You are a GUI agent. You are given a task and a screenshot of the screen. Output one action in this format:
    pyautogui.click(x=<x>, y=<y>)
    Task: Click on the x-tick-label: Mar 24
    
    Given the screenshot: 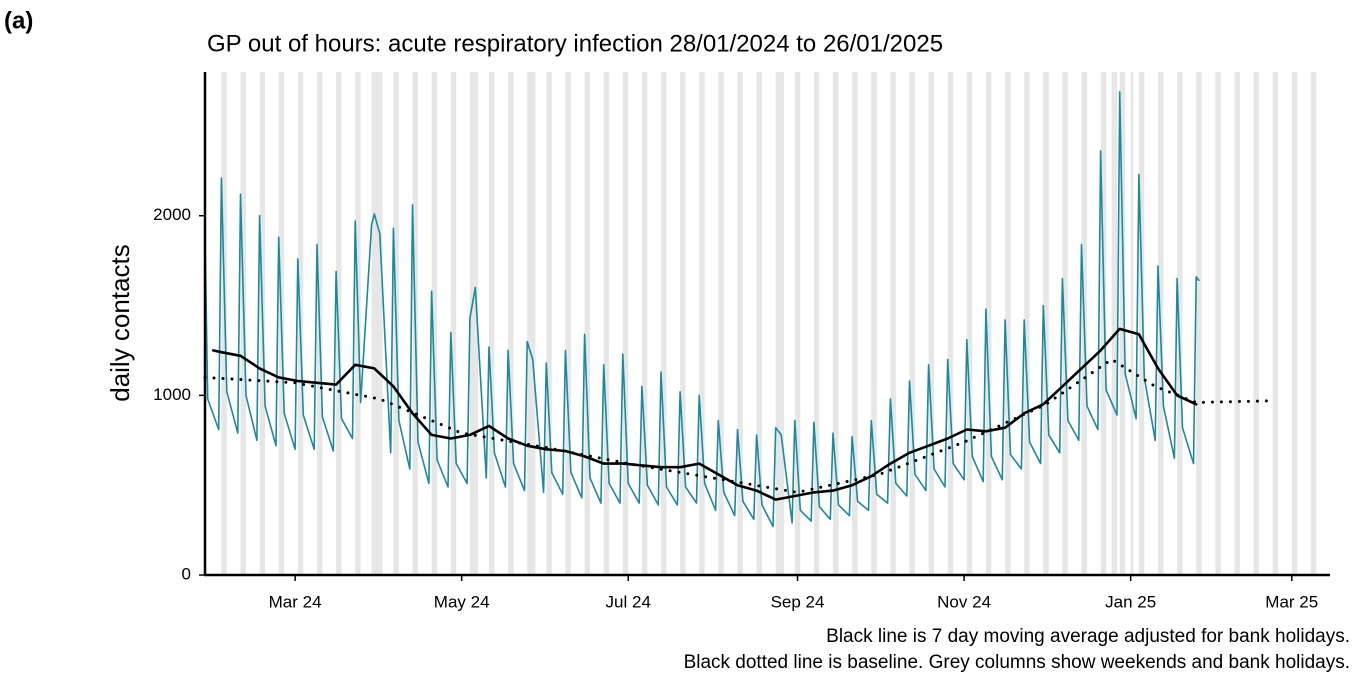 What is the action you would take?
    pyautogui.click(x=295, y=601)
    